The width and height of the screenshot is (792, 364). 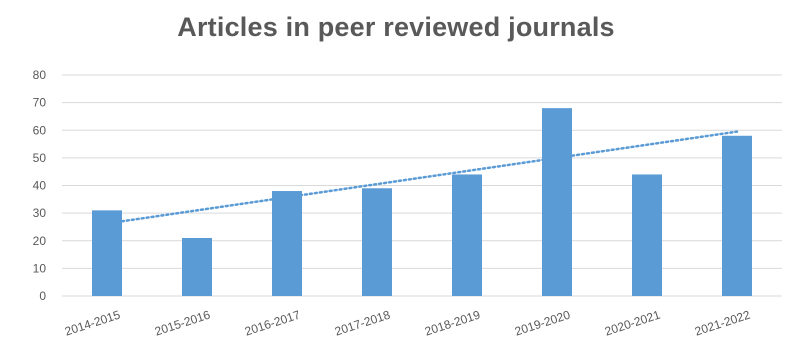 I want to click on y-axis: 0 10 20 30 40 50 60 70 80, so click(x=40, y=185).